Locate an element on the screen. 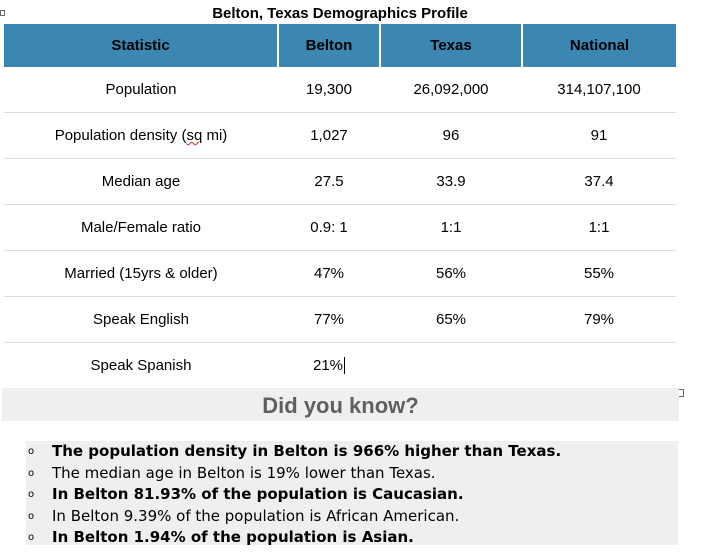 This screenshot has height=559, width=705. belton-value: 21% is located at coordinates (329, 365).